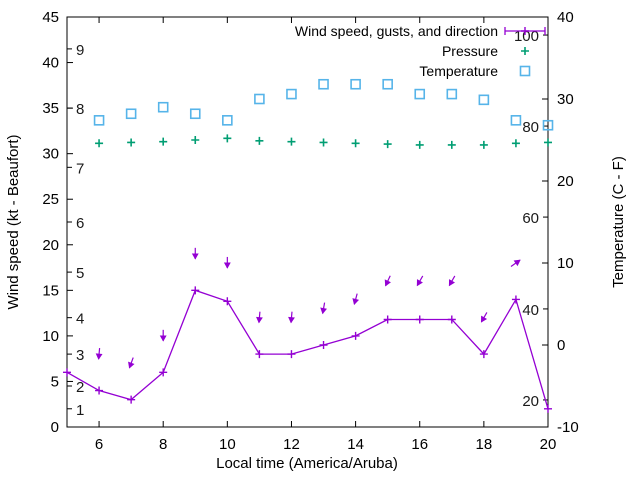 Image resolution: width=640 pixels, height=480 pixels. I want to click on fahrenheit-scale-labels: 20 40 60 80 100, so click(531, 219).